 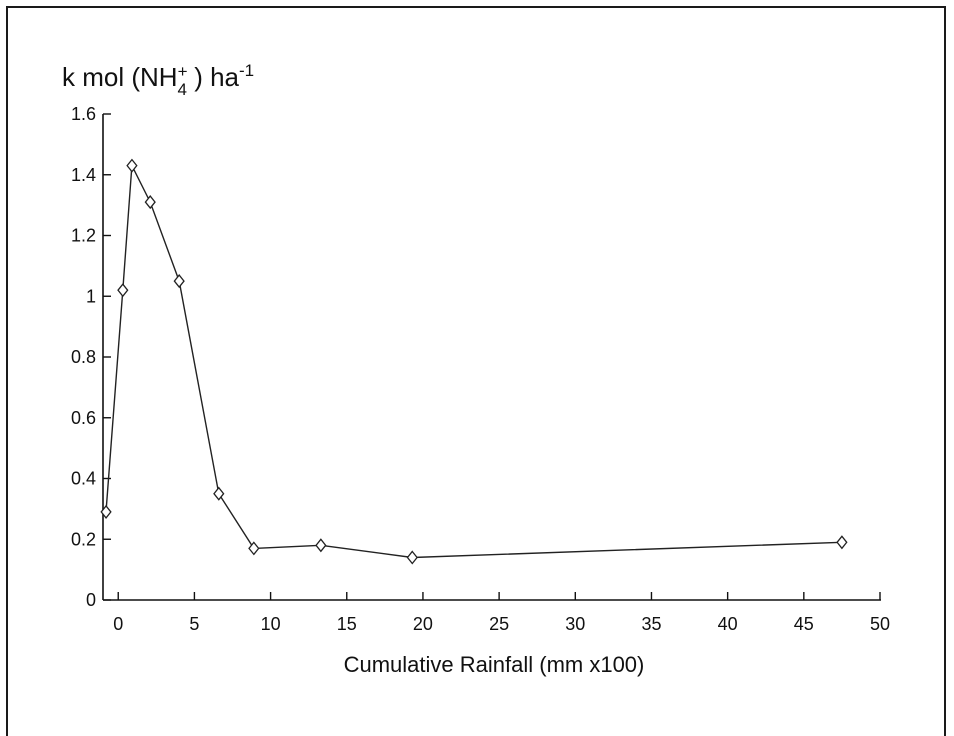 I want to click on x-tick-label: 45, so click(x=804, y=624).